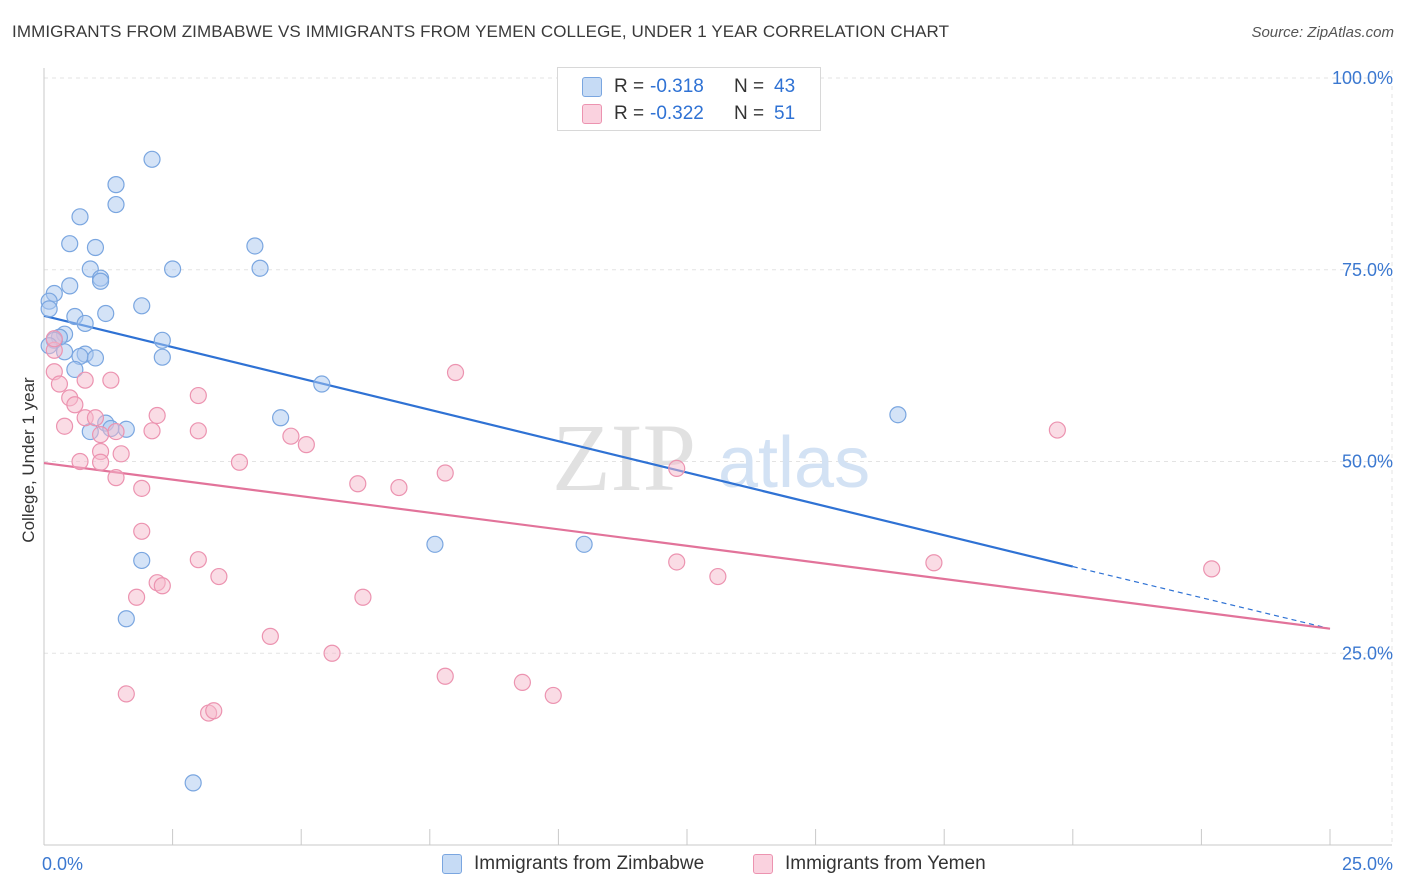  What do you see at coordinates (794, 463) in the screenshot?
I see `watermark-atlas: atlas` at bounding box center [794, 463].